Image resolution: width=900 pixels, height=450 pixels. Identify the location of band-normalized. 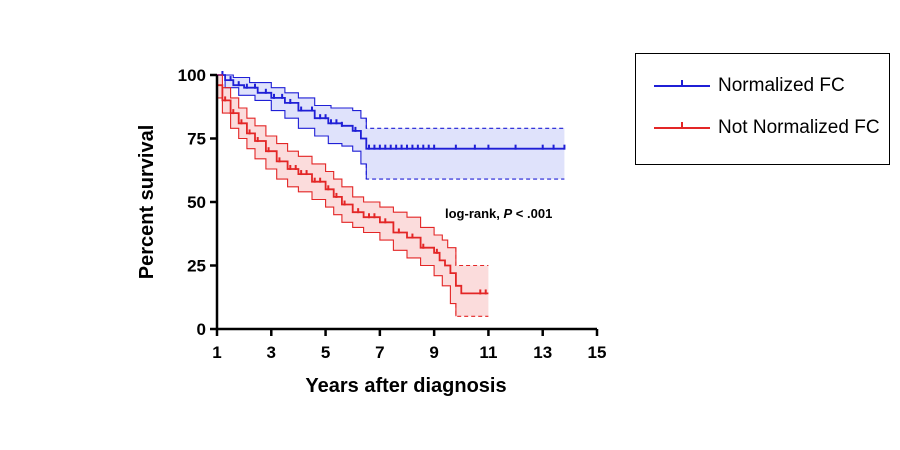
(391, 127).